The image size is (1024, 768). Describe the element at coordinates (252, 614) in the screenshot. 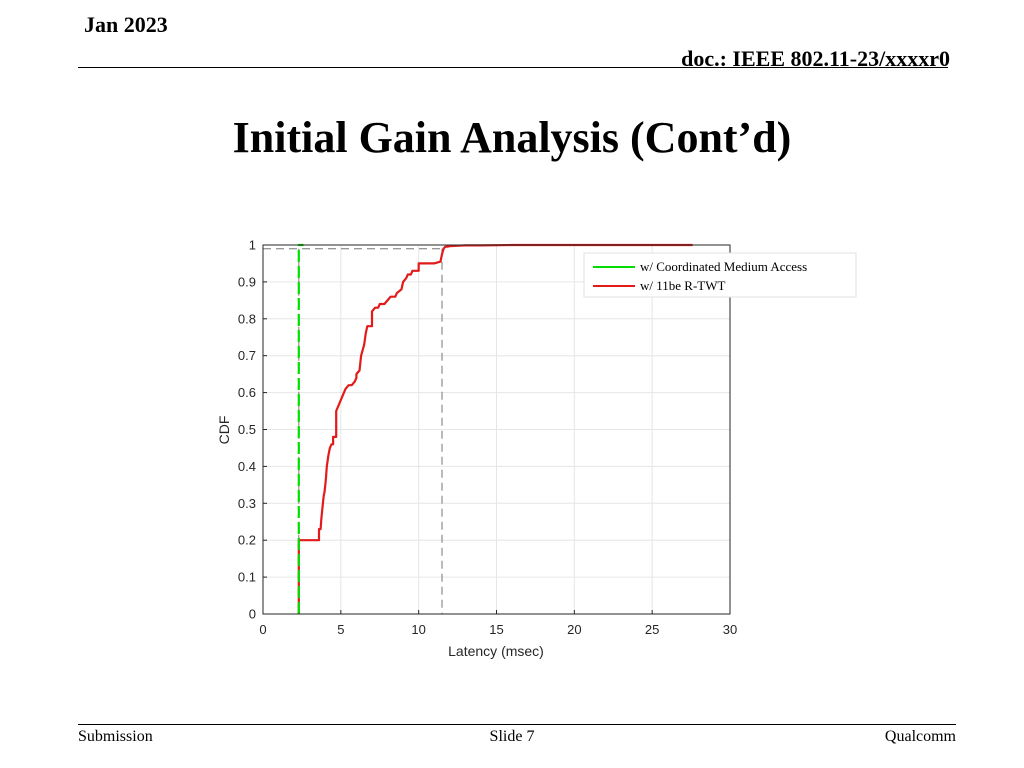

I see `y-tick-label: 0` at that location.